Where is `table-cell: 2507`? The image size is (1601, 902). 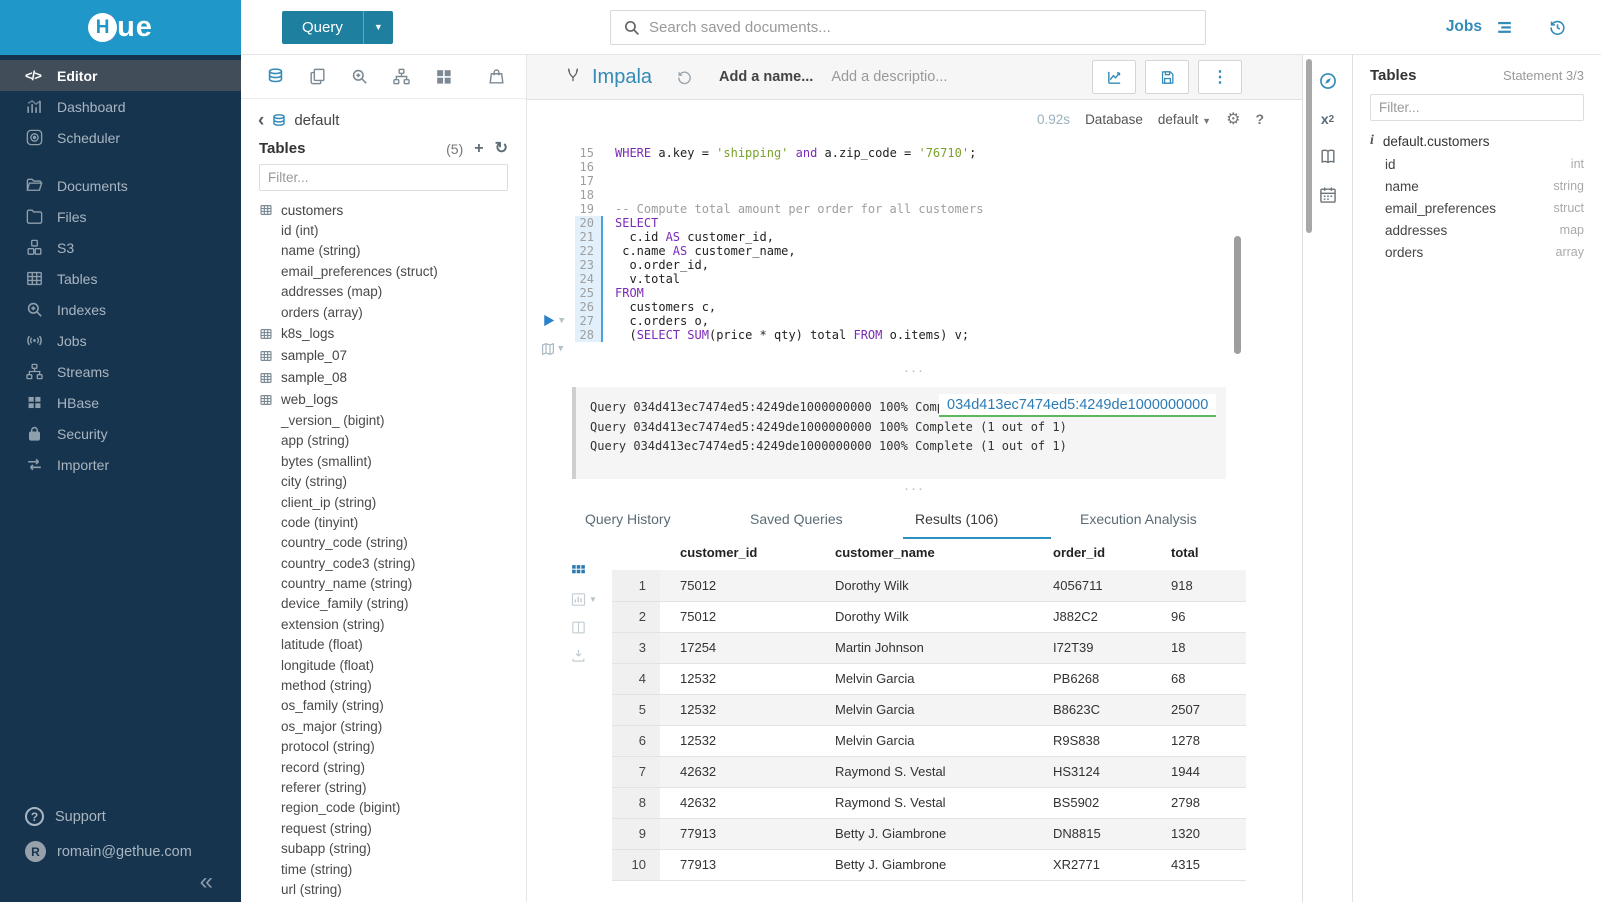 table-cell: 2507 is located at coordinates (1198, 710).